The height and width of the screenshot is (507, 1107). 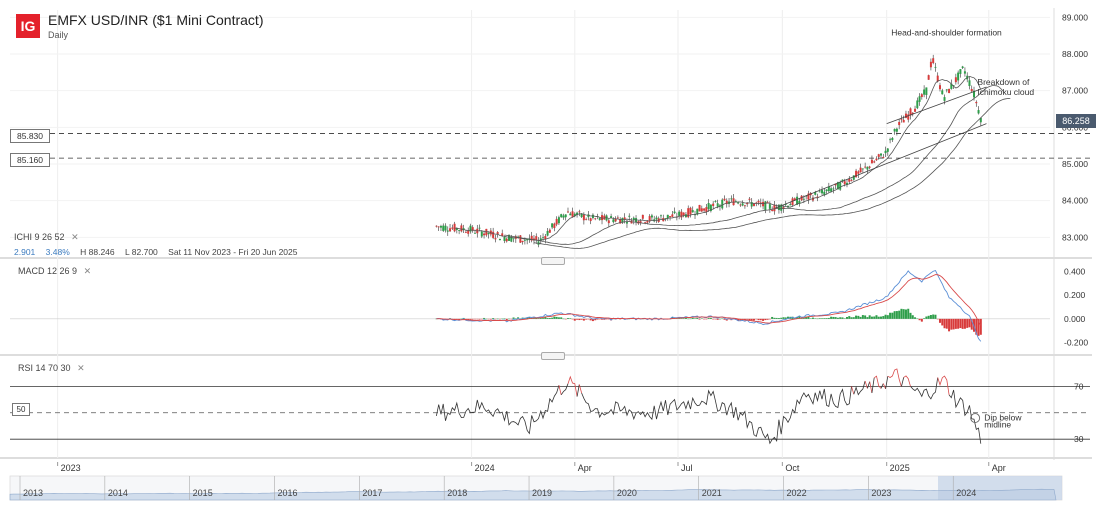 I want to click on macd-tick-label: -0.200, so click(x=1076, y=343).